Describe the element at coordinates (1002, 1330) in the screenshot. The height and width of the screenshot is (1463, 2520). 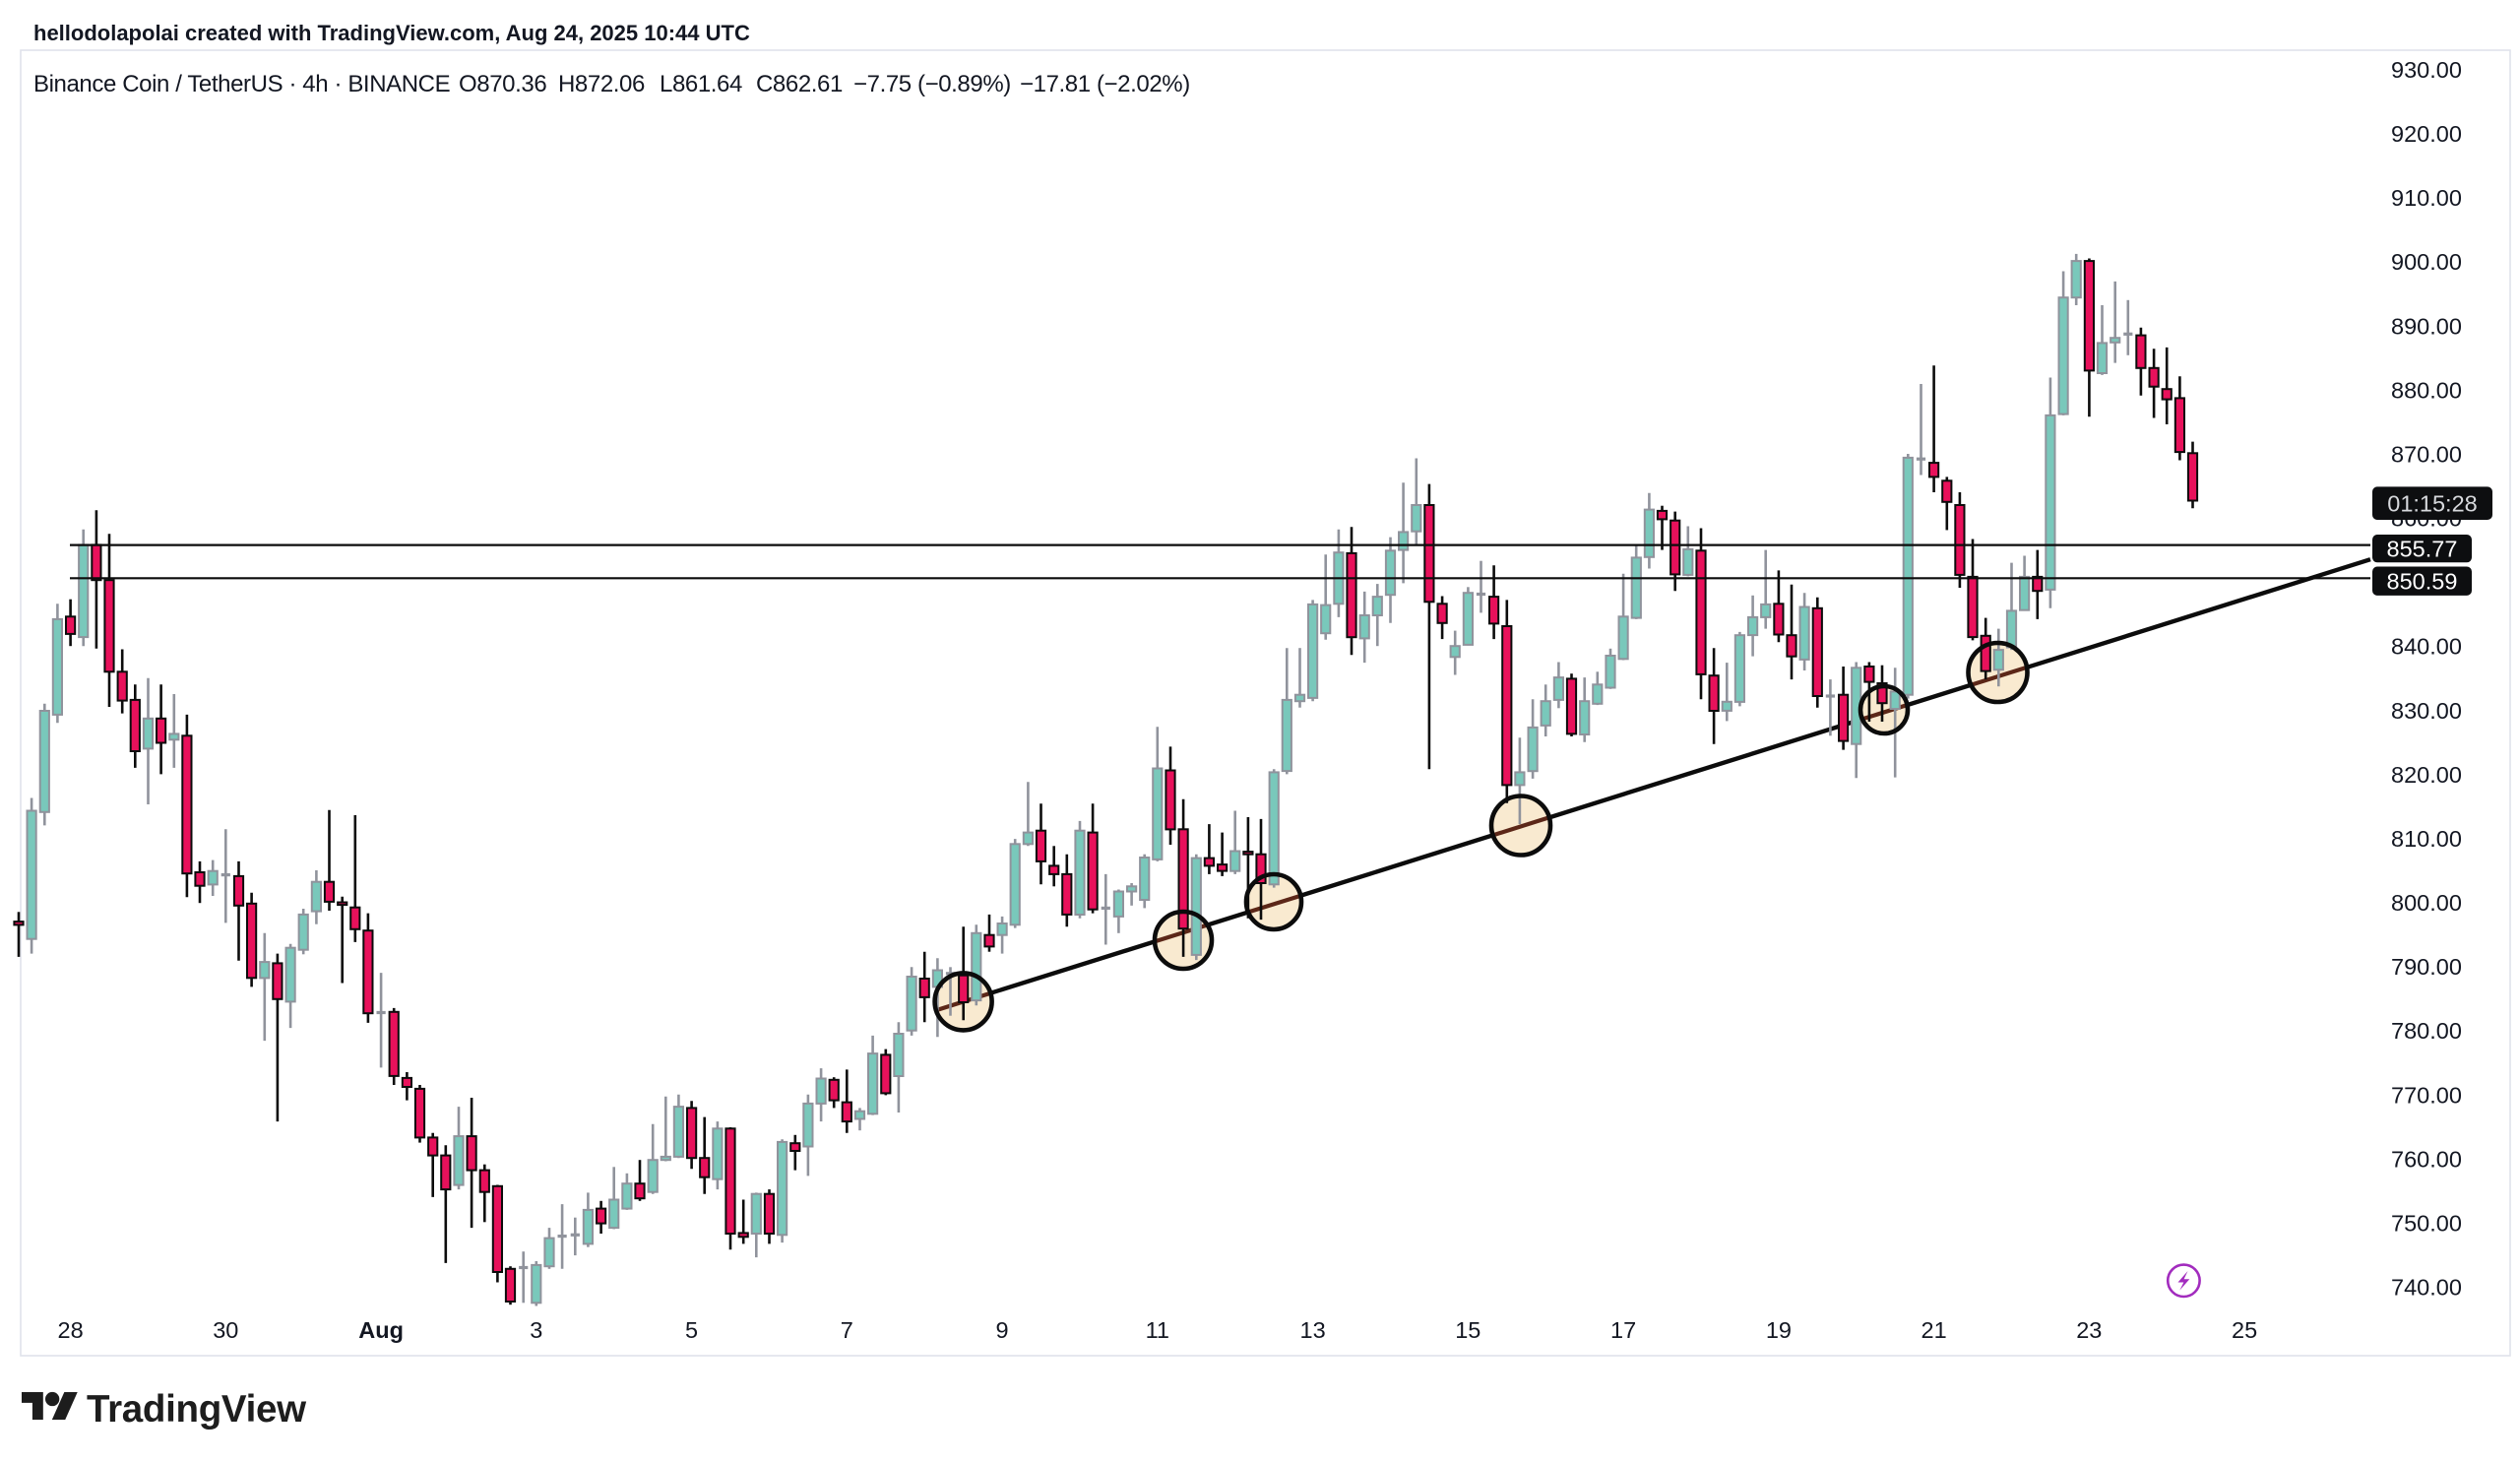
I see `svg-text: 9` at that location.